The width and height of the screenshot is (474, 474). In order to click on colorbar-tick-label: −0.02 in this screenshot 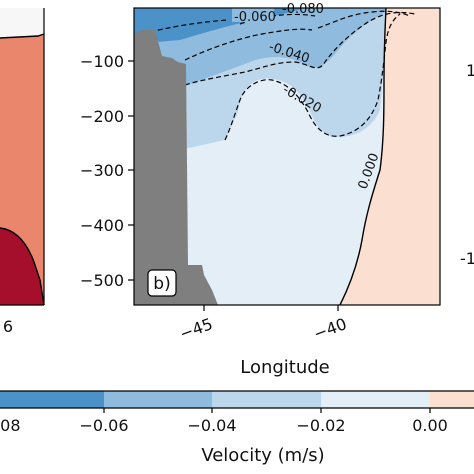, I will do `click(320, 425)`.